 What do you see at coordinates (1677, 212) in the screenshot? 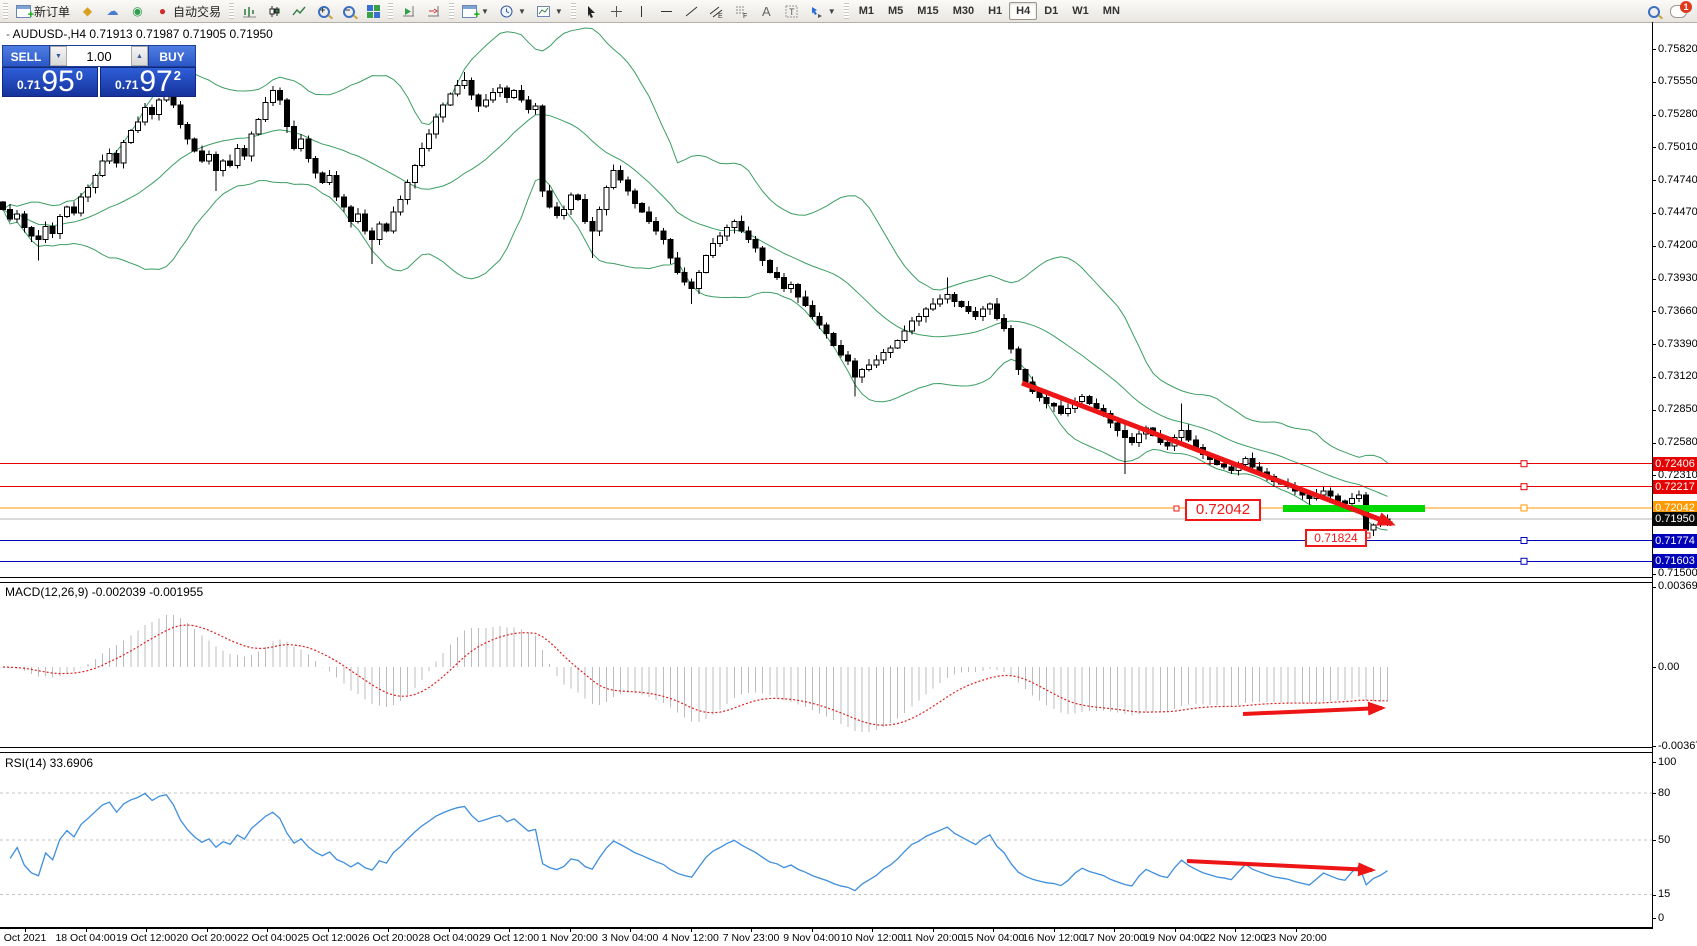
I see `price-tick-label: 0.74470` at bounding box center [1677, 212].